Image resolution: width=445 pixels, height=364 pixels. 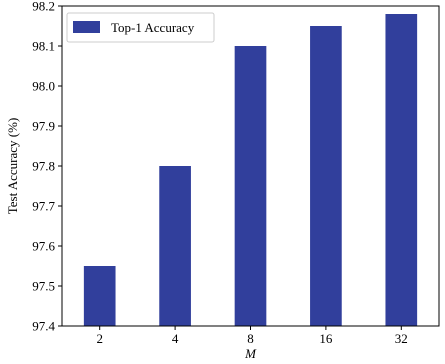 I want to click on x-tick-label: 8, so click(x=250, y=338).